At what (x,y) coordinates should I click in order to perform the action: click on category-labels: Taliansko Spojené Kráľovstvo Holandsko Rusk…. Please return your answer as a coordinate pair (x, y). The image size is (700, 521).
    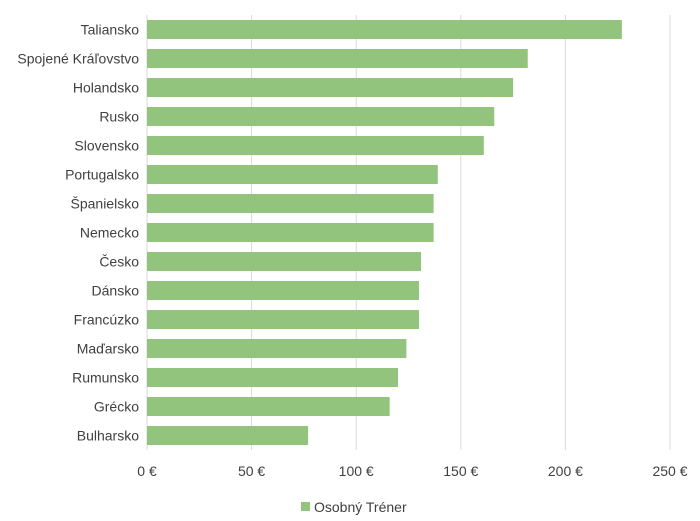
    Looking at the image, I should click on (78, 233).